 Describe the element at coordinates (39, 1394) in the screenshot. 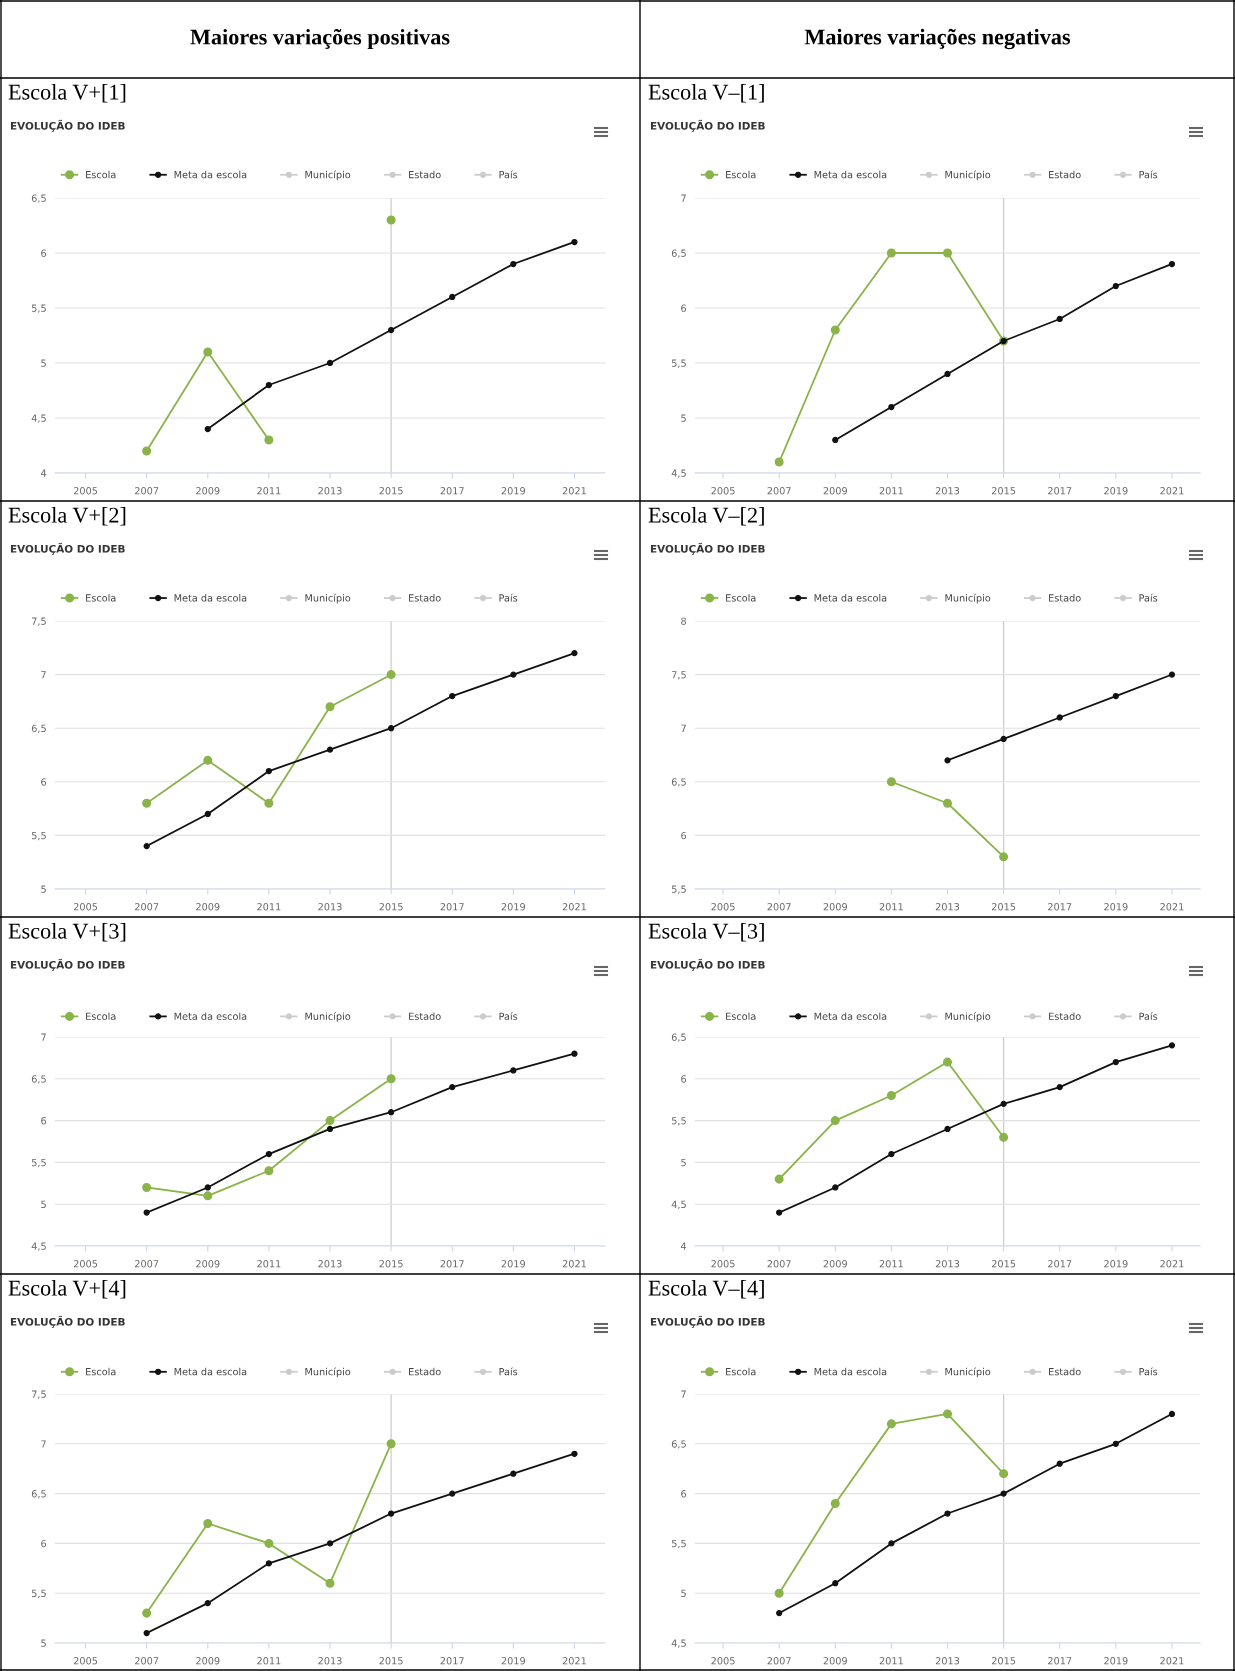

I see `y-tick-label: 7,5` at that location.